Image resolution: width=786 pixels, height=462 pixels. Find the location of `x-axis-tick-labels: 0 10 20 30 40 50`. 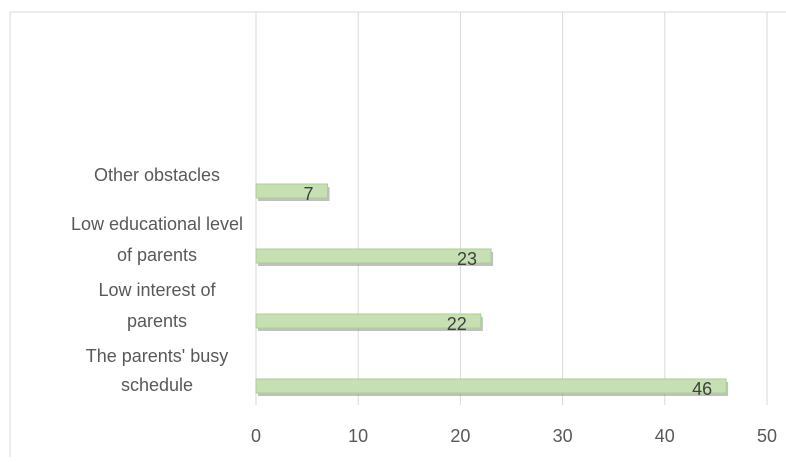

x-axis-tick-labels: 0 10 20 30 40 50 is located at coordinates (514, 436).